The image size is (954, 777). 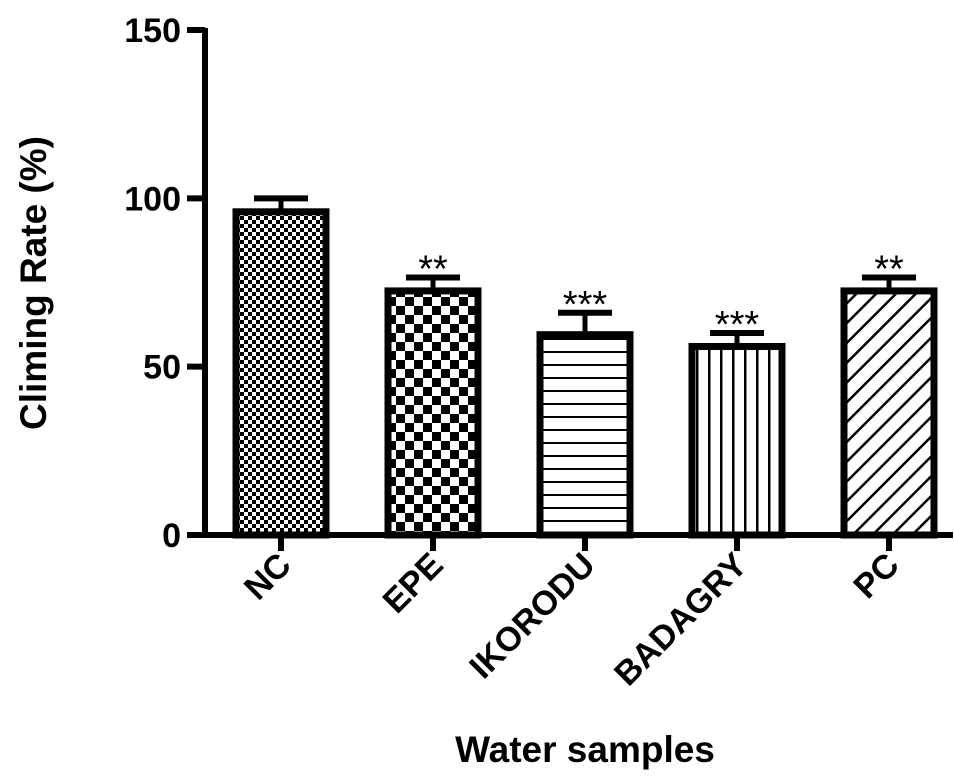 I want to click on bar-nc, so click(x=281, y=373).